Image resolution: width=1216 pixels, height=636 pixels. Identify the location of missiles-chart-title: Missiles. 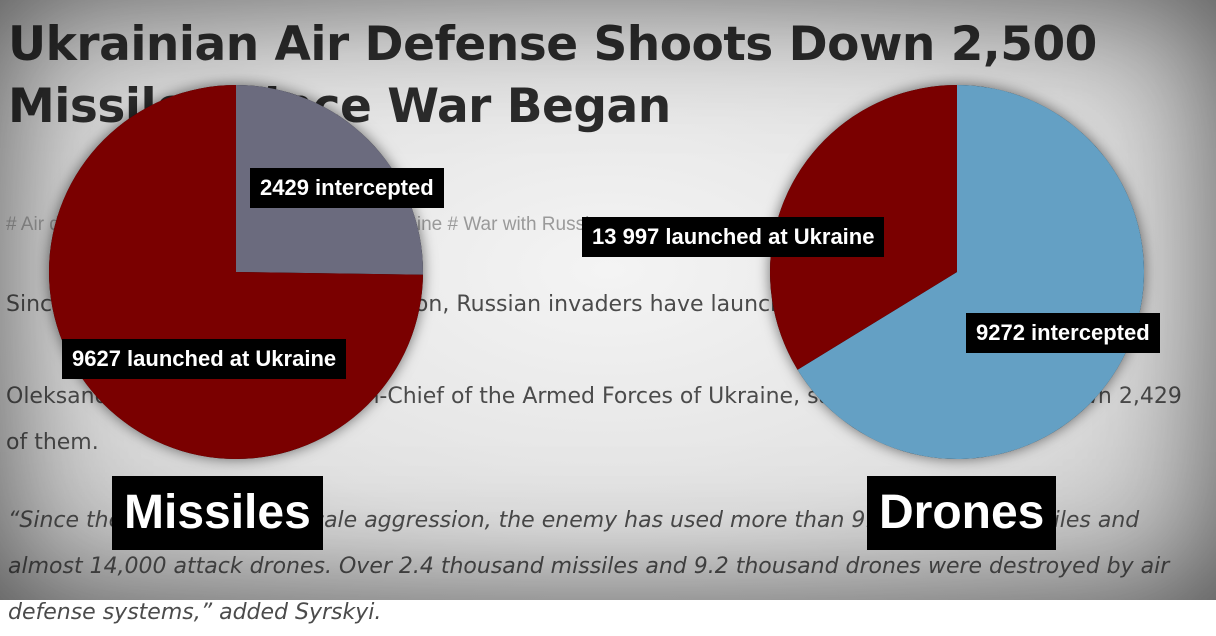
(217, 513).